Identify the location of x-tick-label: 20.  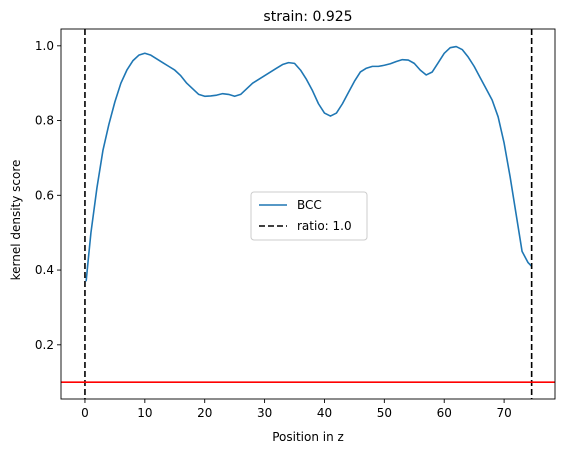
(204, 413).